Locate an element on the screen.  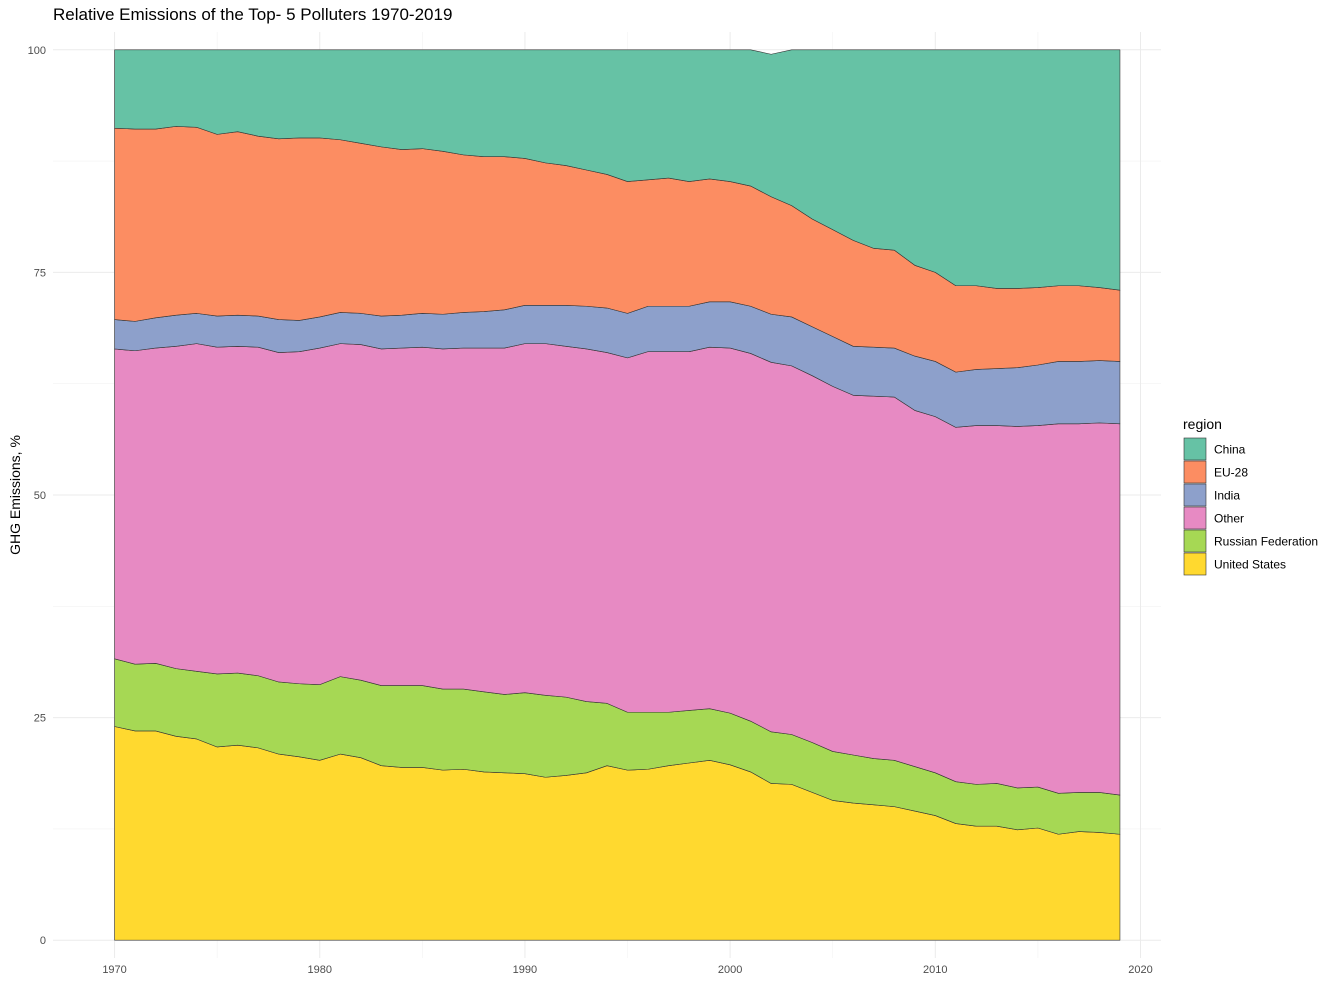
x-tick-label: 2010 is located at coordinates (935, 970).